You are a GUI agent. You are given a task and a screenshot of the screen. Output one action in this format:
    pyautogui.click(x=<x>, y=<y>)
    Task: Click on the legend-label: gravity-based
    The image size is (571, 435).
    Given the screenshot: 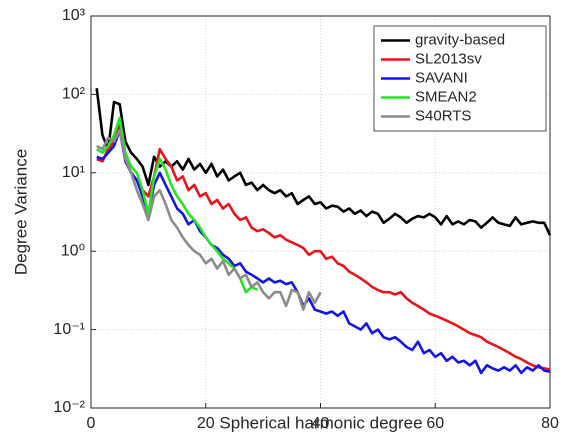 What is the action you would take?
    pyautogui.click(x=460, y=39)
    